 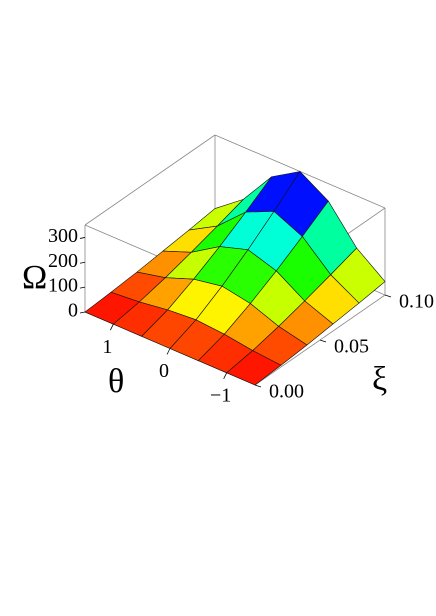 I want to click on x-tick-label: 1, so click(x=107, y=347).